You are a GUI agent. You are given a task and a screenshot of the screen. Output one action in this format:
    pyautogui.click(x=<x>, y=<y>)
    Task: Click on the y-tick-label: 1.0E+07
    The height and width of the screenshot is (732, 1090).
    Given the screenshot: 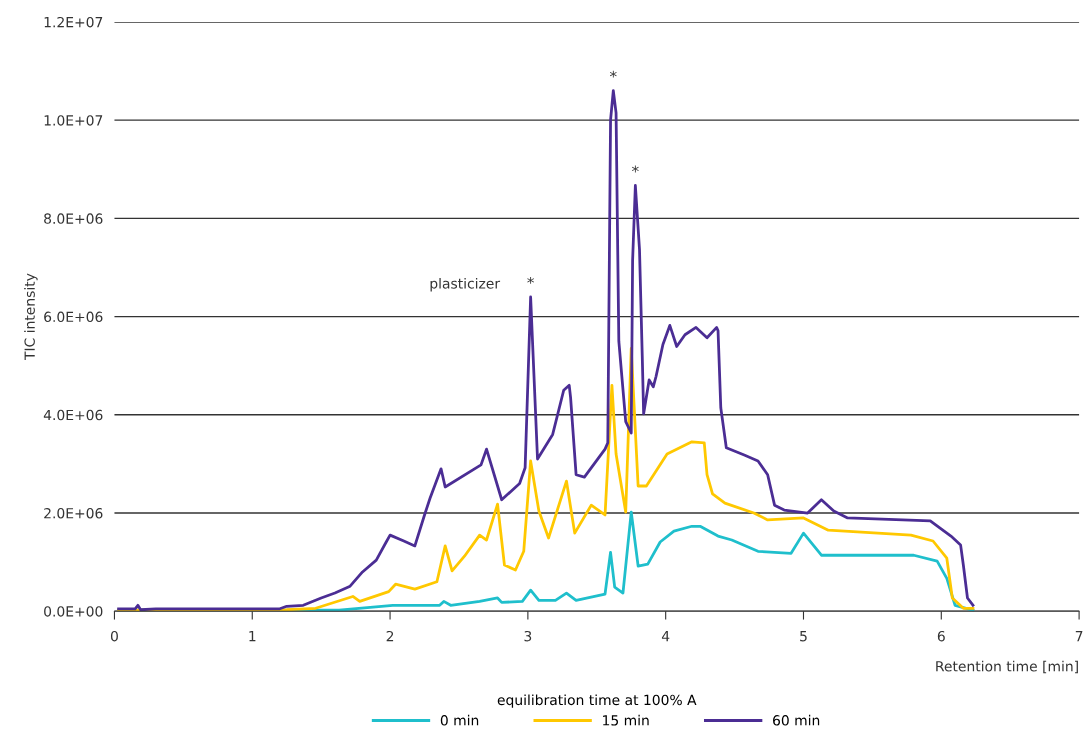 What is the action you would take?
    pyautogui.click(x=73, y=120)
    